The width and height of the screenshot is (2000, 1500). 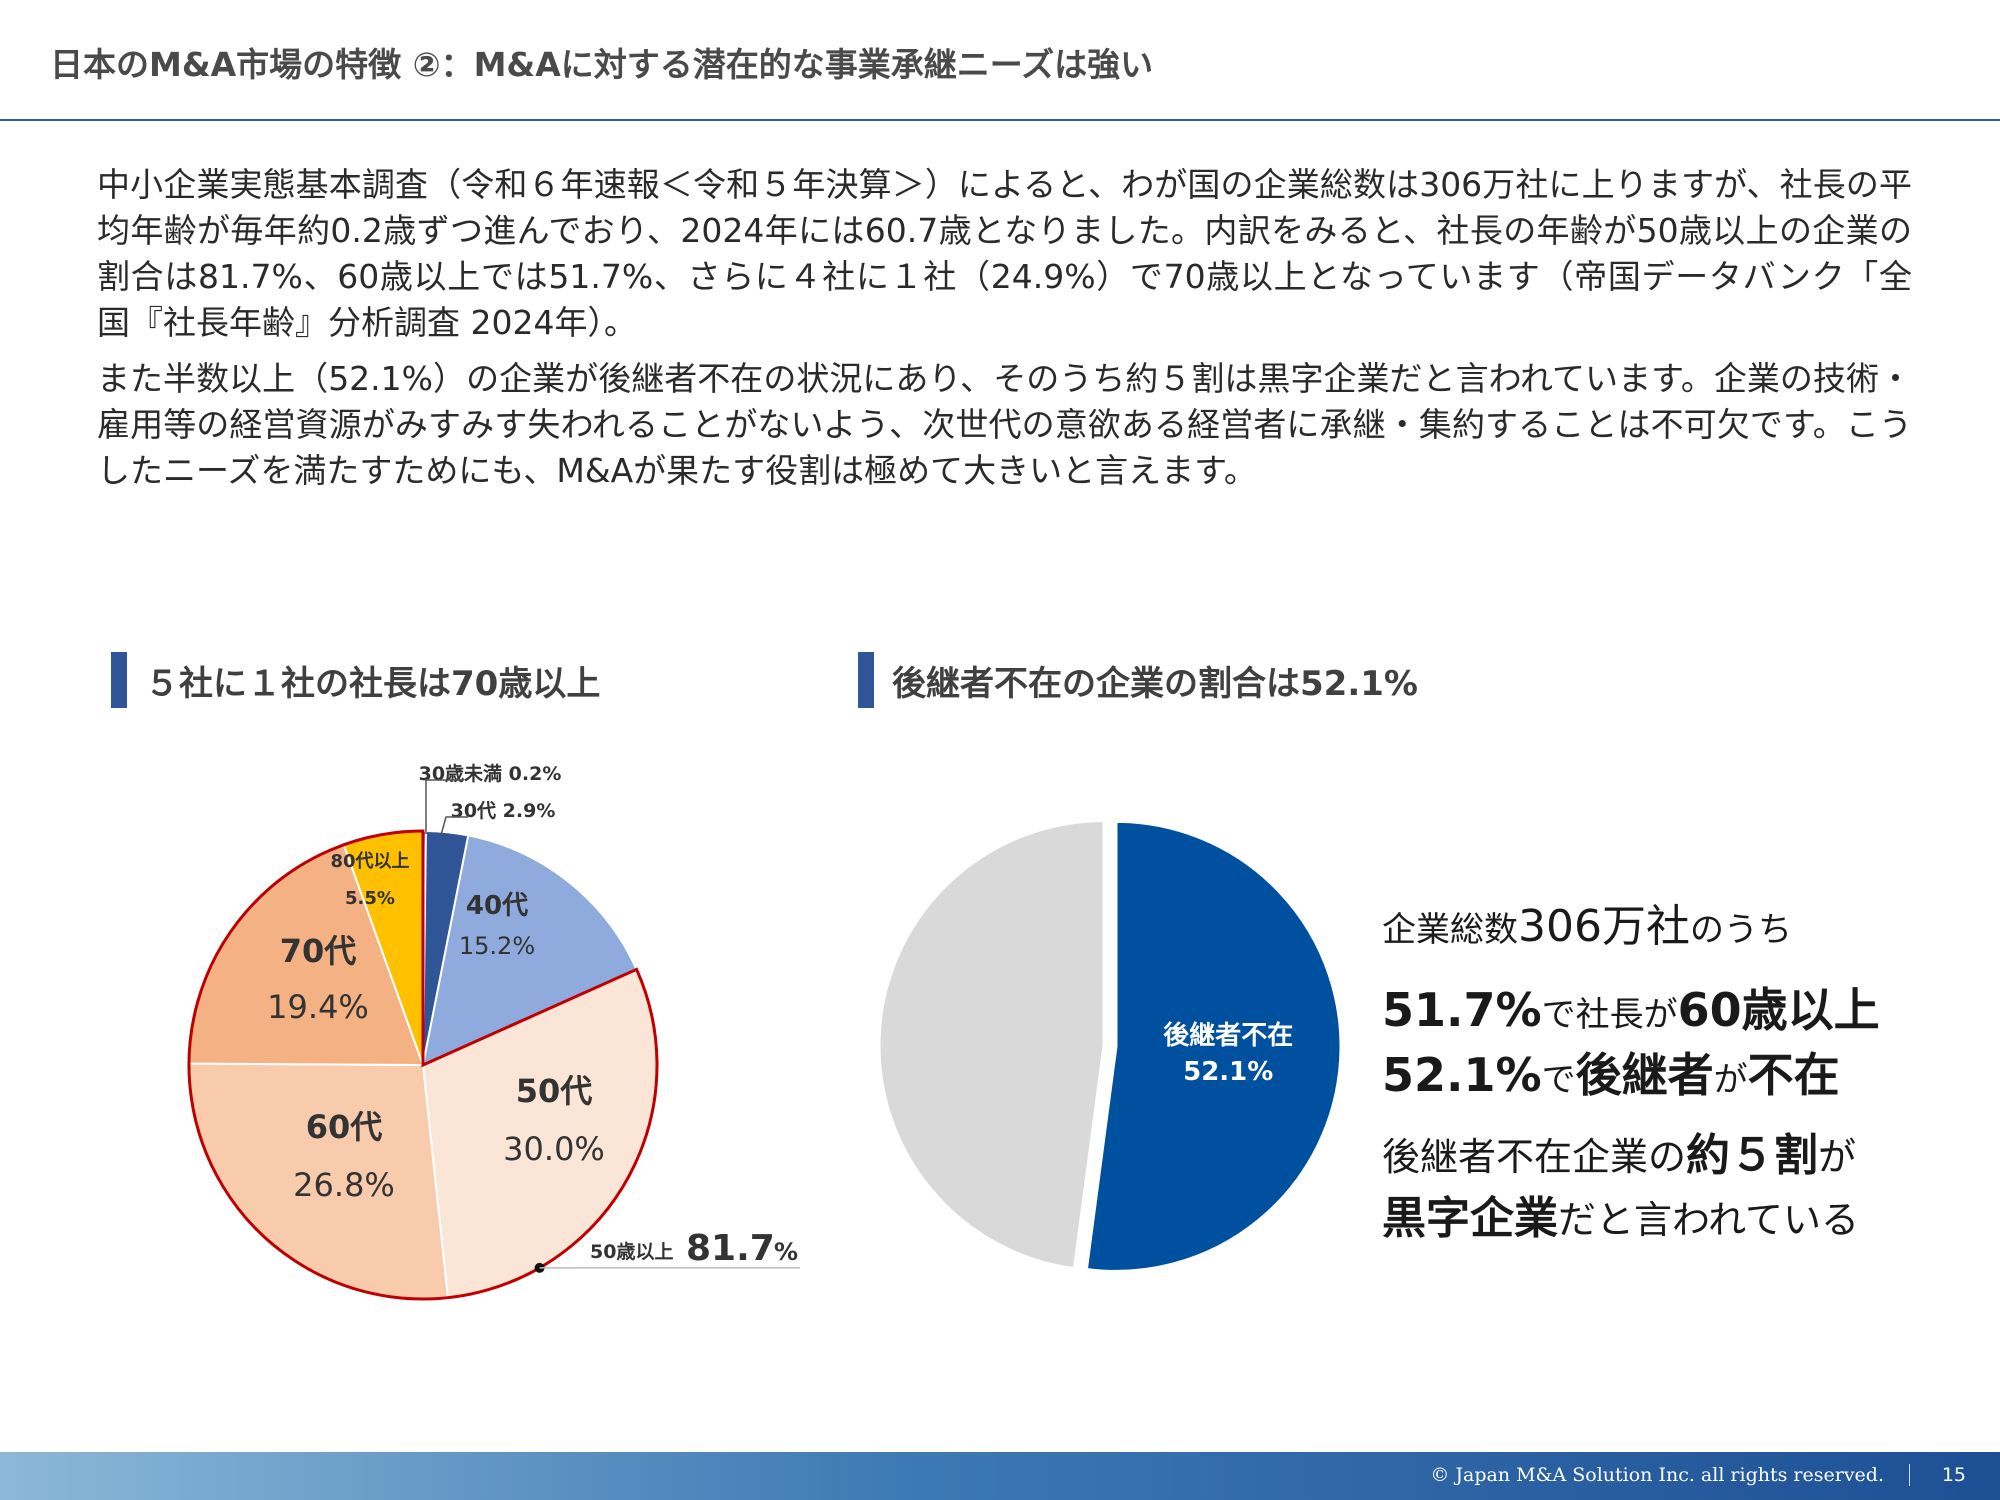 What do you see at coordinates (554, 1149) in the screenshot?
I see `label-50s-value: 30.0%` at bounding box center [554, 1149].